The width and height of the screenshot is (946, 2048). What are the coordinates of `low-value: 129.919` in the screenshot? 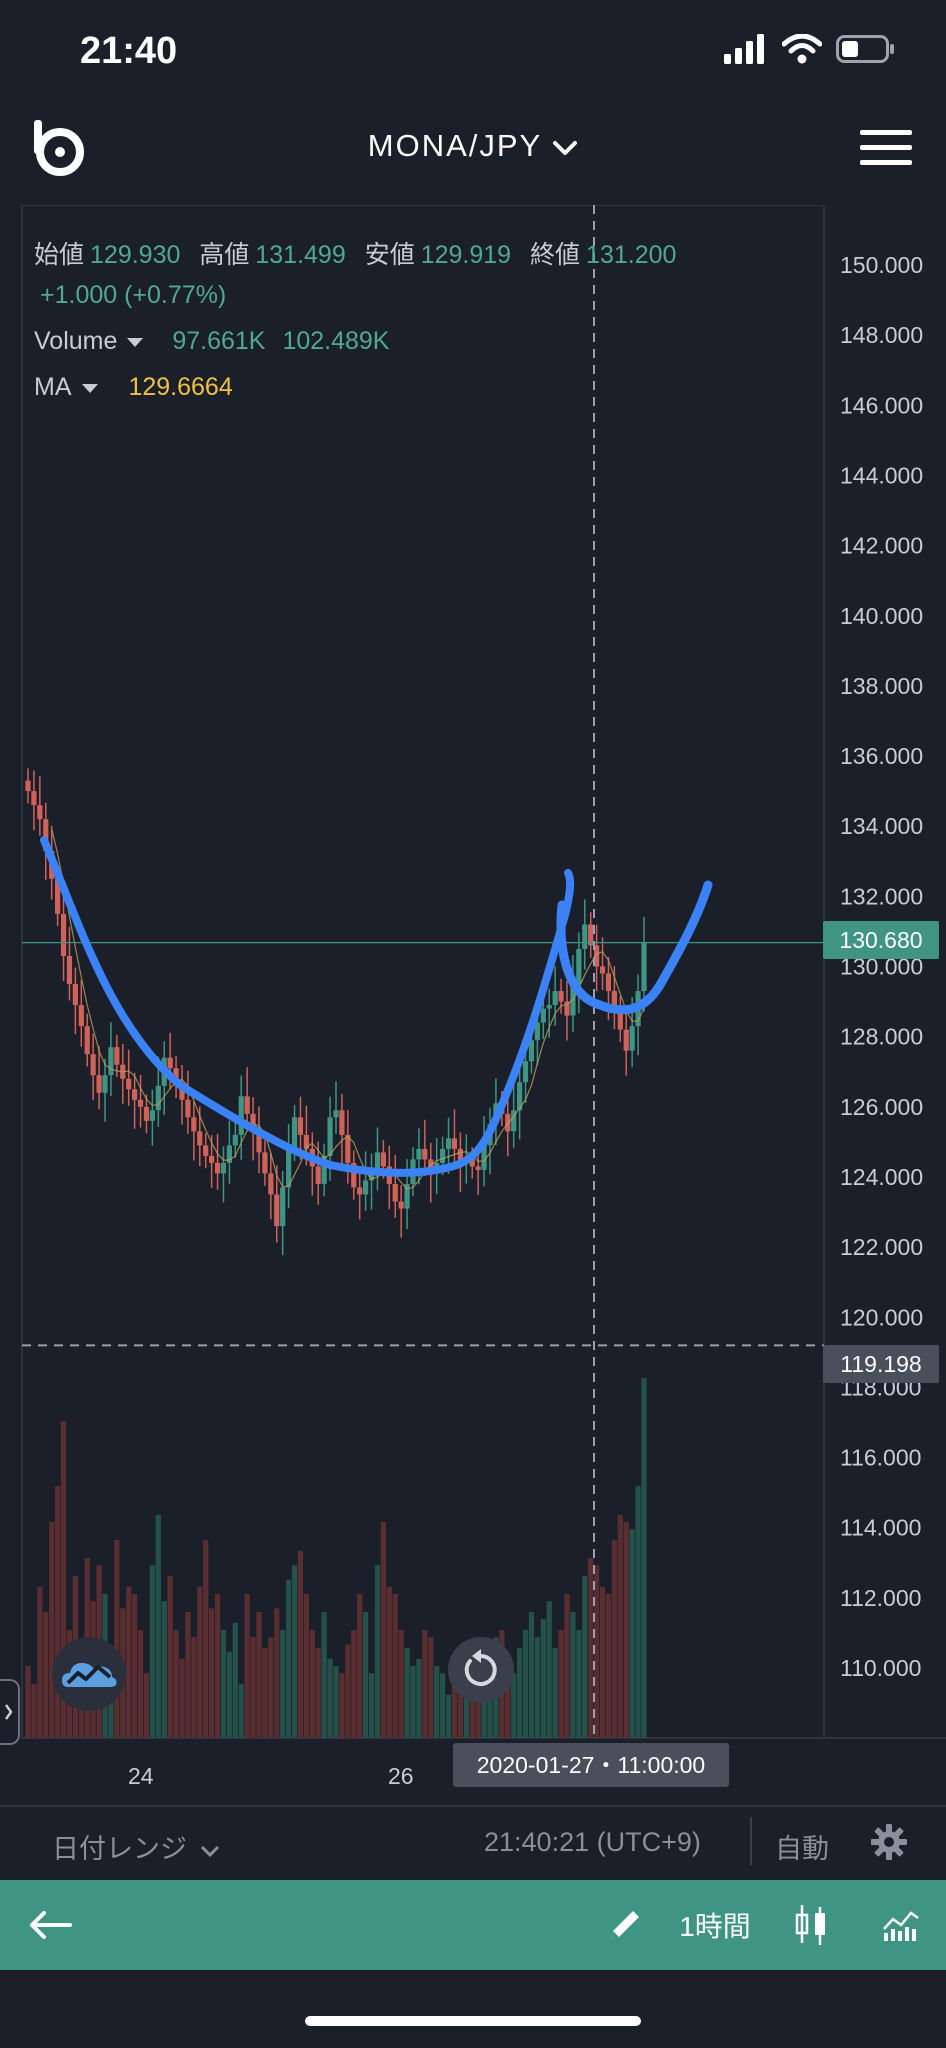 It's located at (466, 255).